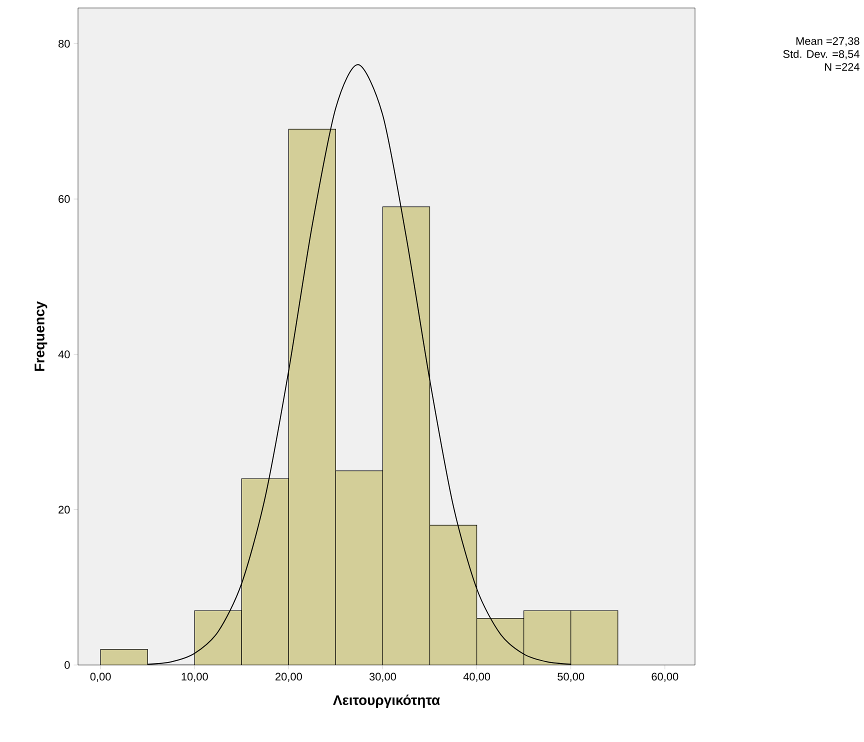 The height and width of the screenshot is (742, 864). I want to click on text: Std. Dev. =8,54, so click(821, 55).